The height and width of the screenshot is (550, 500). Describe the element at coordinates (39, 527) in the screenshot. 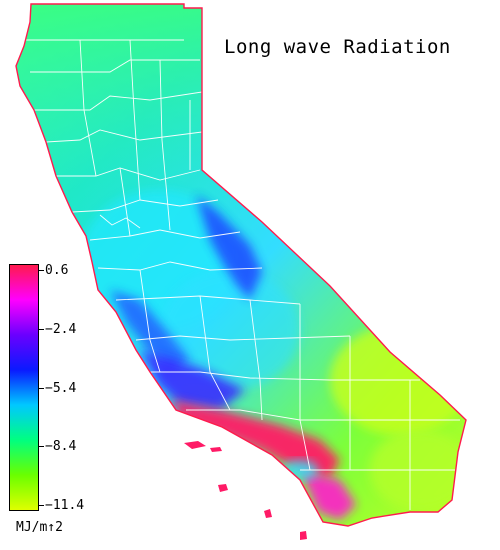

I see `units-label: MJ/m↑2` at that location.